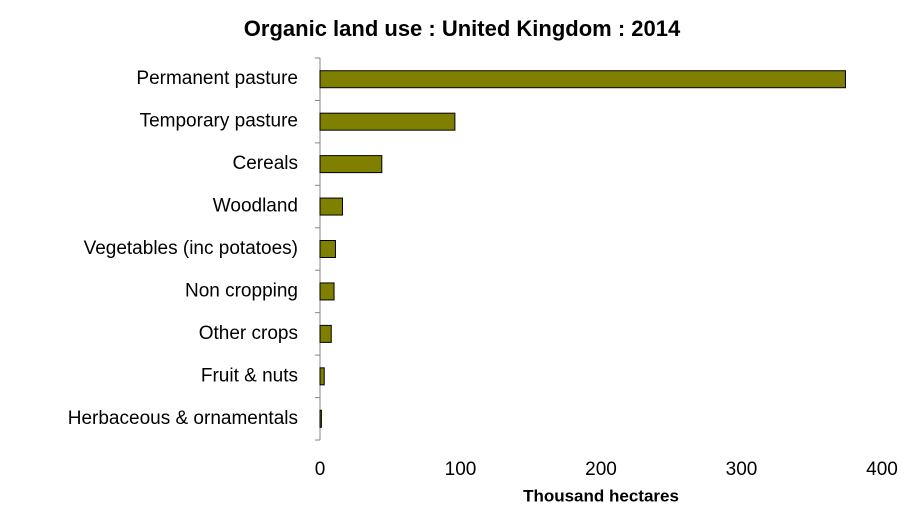 This screenshot has width=914, height=508. I want to click on y-tick-label: Other crops, so click(248, 333).